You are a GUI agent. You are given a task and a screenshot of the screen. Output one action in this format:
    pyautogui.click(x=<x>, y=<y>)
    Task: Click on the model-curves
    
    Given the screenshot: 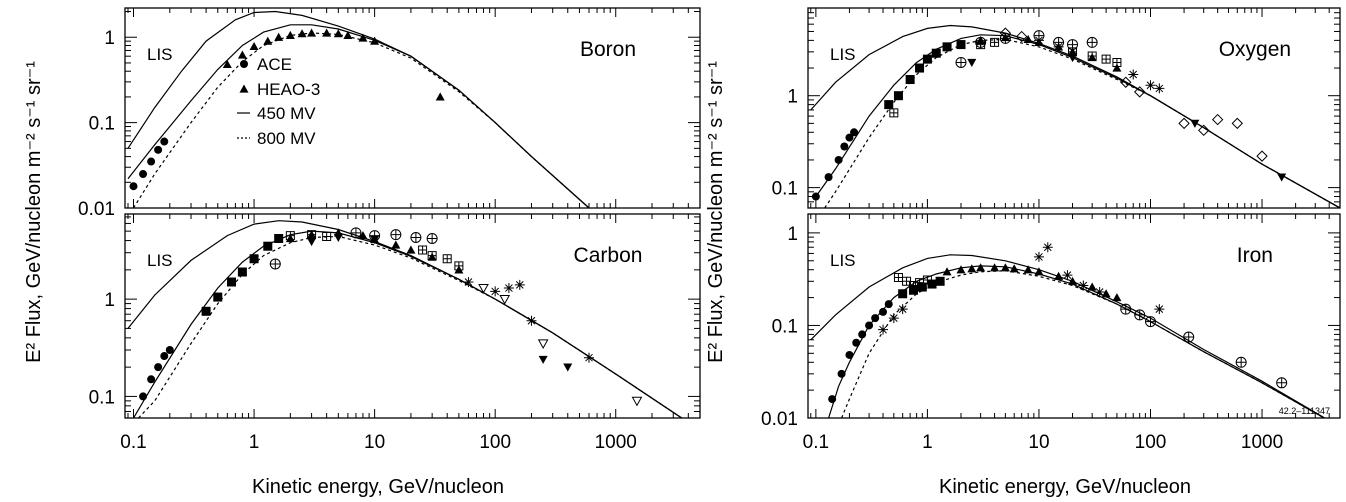 What is the action you would take?
    pyautogui.click(x=358, y=109)
    